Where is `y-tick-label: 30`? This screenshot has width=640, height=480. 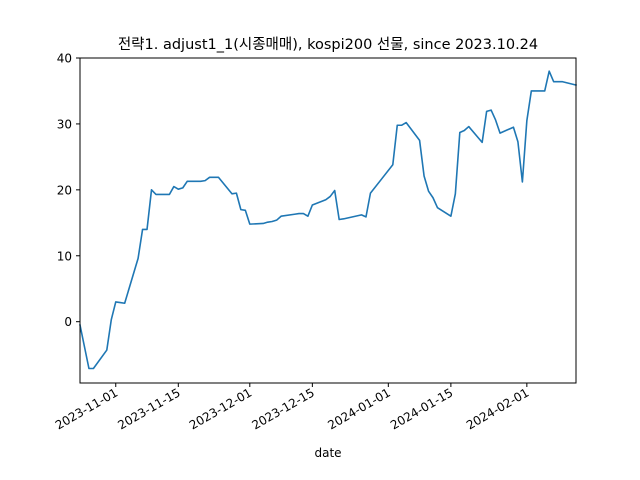 y-tick-label: 30 is located at coordinates (64, 124).